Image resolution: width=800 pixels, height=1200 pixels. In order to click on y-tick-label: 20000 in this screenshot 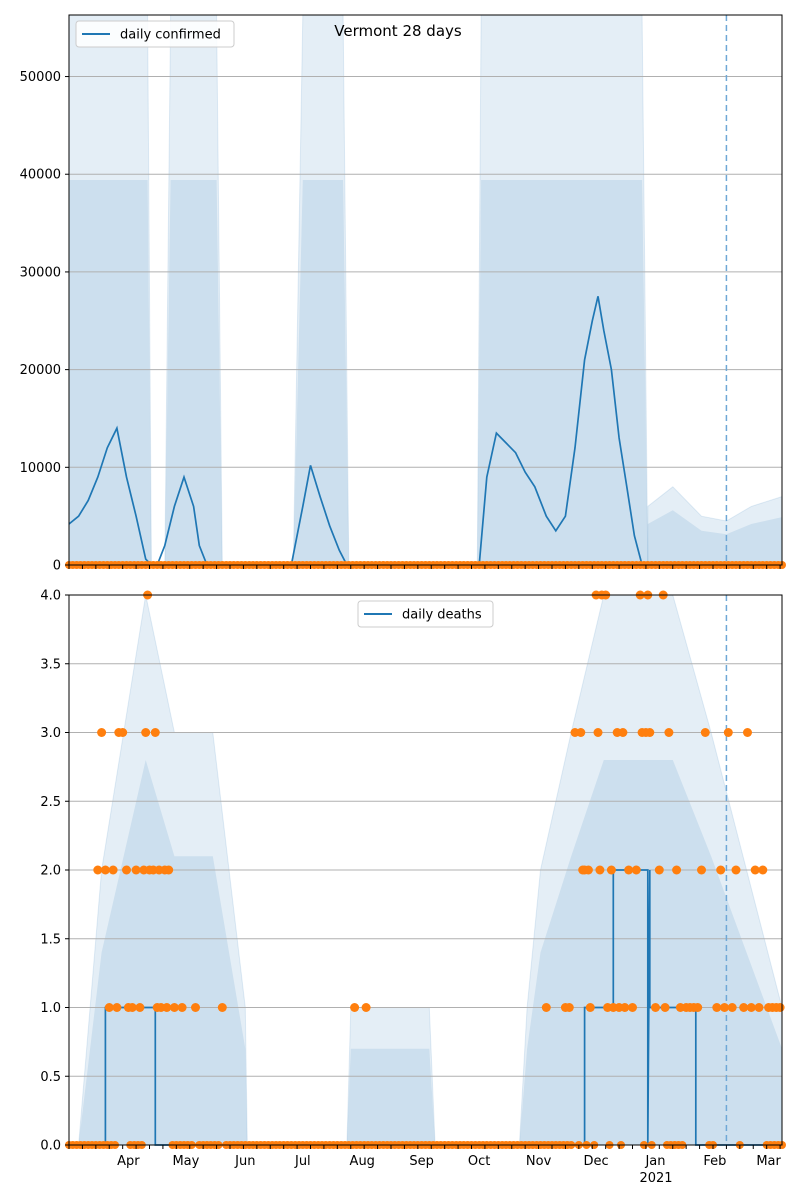, I will do `click(40, 370)`.